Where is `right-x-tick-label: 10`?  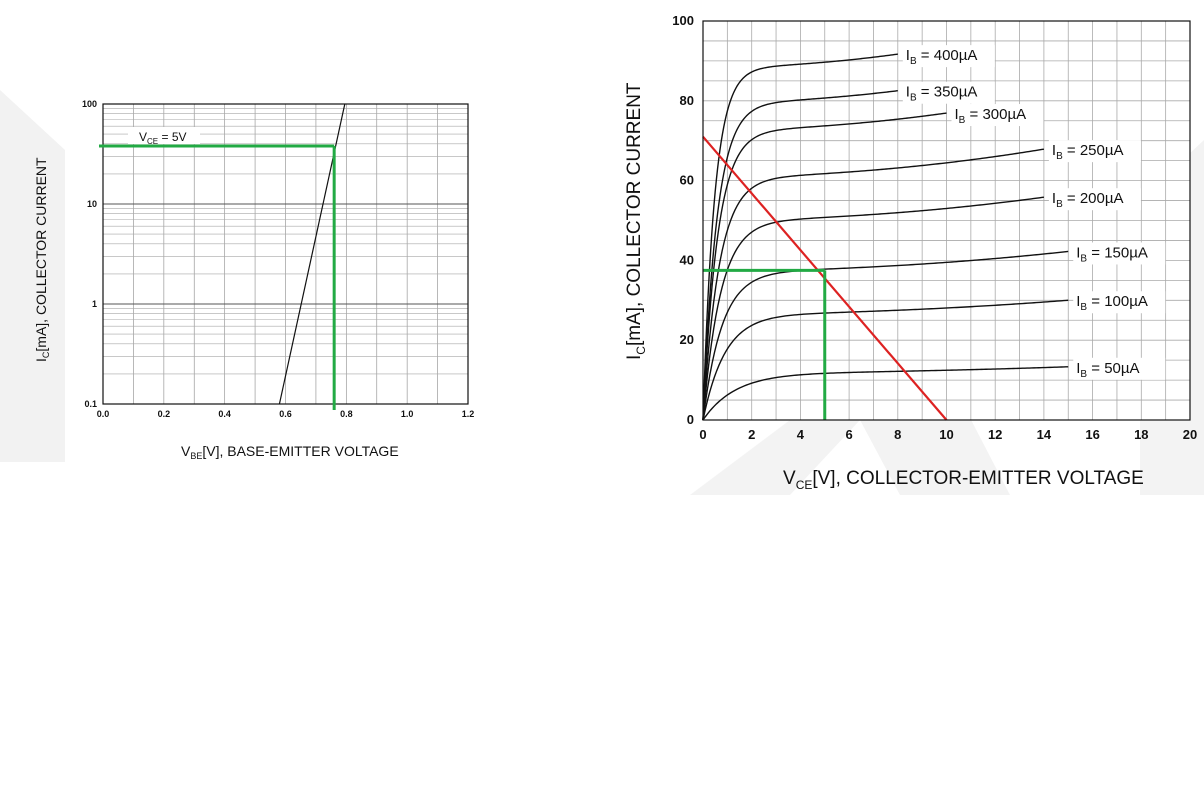
right-x-tick-label: 10 is located at coordinates (946, 434).